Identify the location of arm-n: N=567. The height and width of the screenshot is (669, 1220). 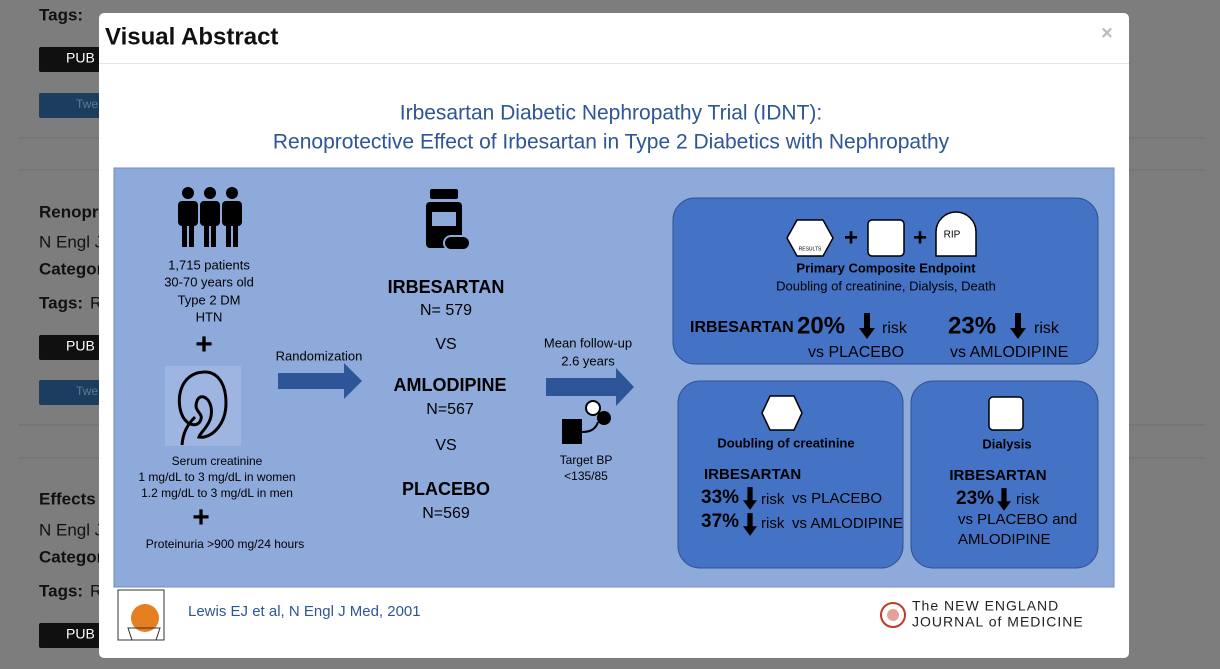
(450, 409).